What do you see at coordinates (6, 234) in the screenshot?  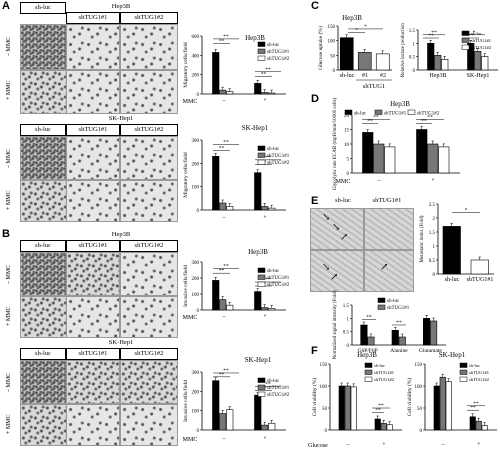 I see `panel-letter-b: B` at bounding box center [6, 234].